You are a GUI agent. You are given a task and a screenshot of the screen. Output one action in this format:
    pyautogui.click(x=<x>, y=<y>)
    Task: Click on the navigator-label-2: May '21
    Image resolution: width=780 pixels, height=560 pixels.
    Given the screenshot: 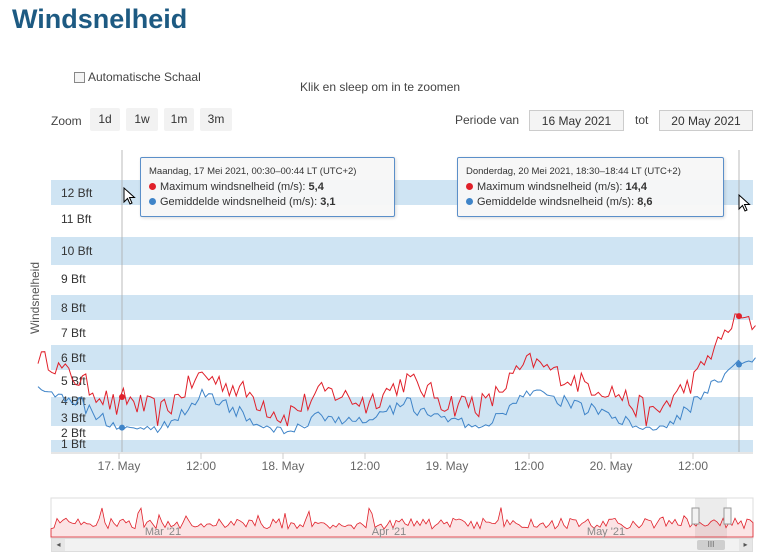 What is the action you would take?
    pyautogui.click(x=606, y=532)
    